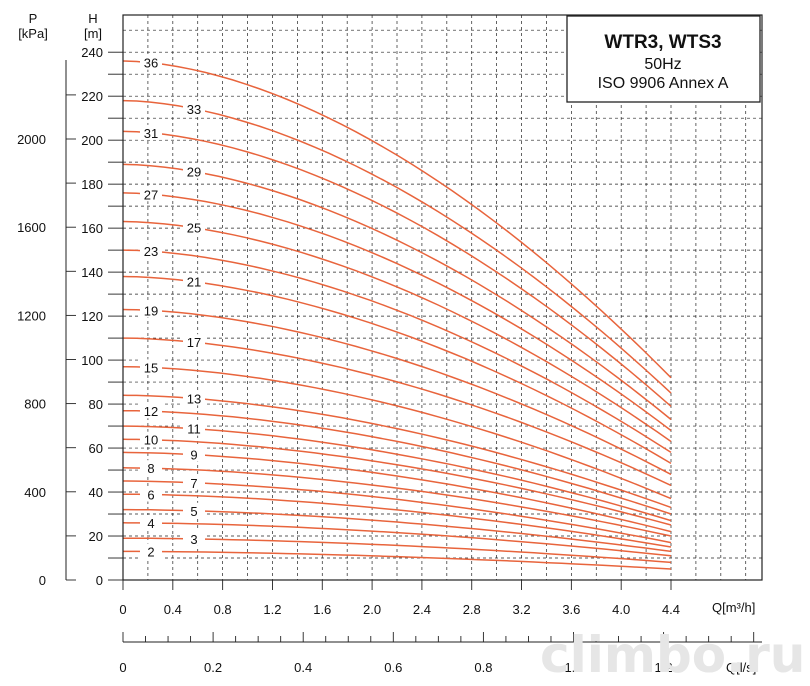  What do you see at coordinates (372, 609) in the screenshot?
I see `q-m3h-tick-label: 2.0` at bounding box center [372, 609].